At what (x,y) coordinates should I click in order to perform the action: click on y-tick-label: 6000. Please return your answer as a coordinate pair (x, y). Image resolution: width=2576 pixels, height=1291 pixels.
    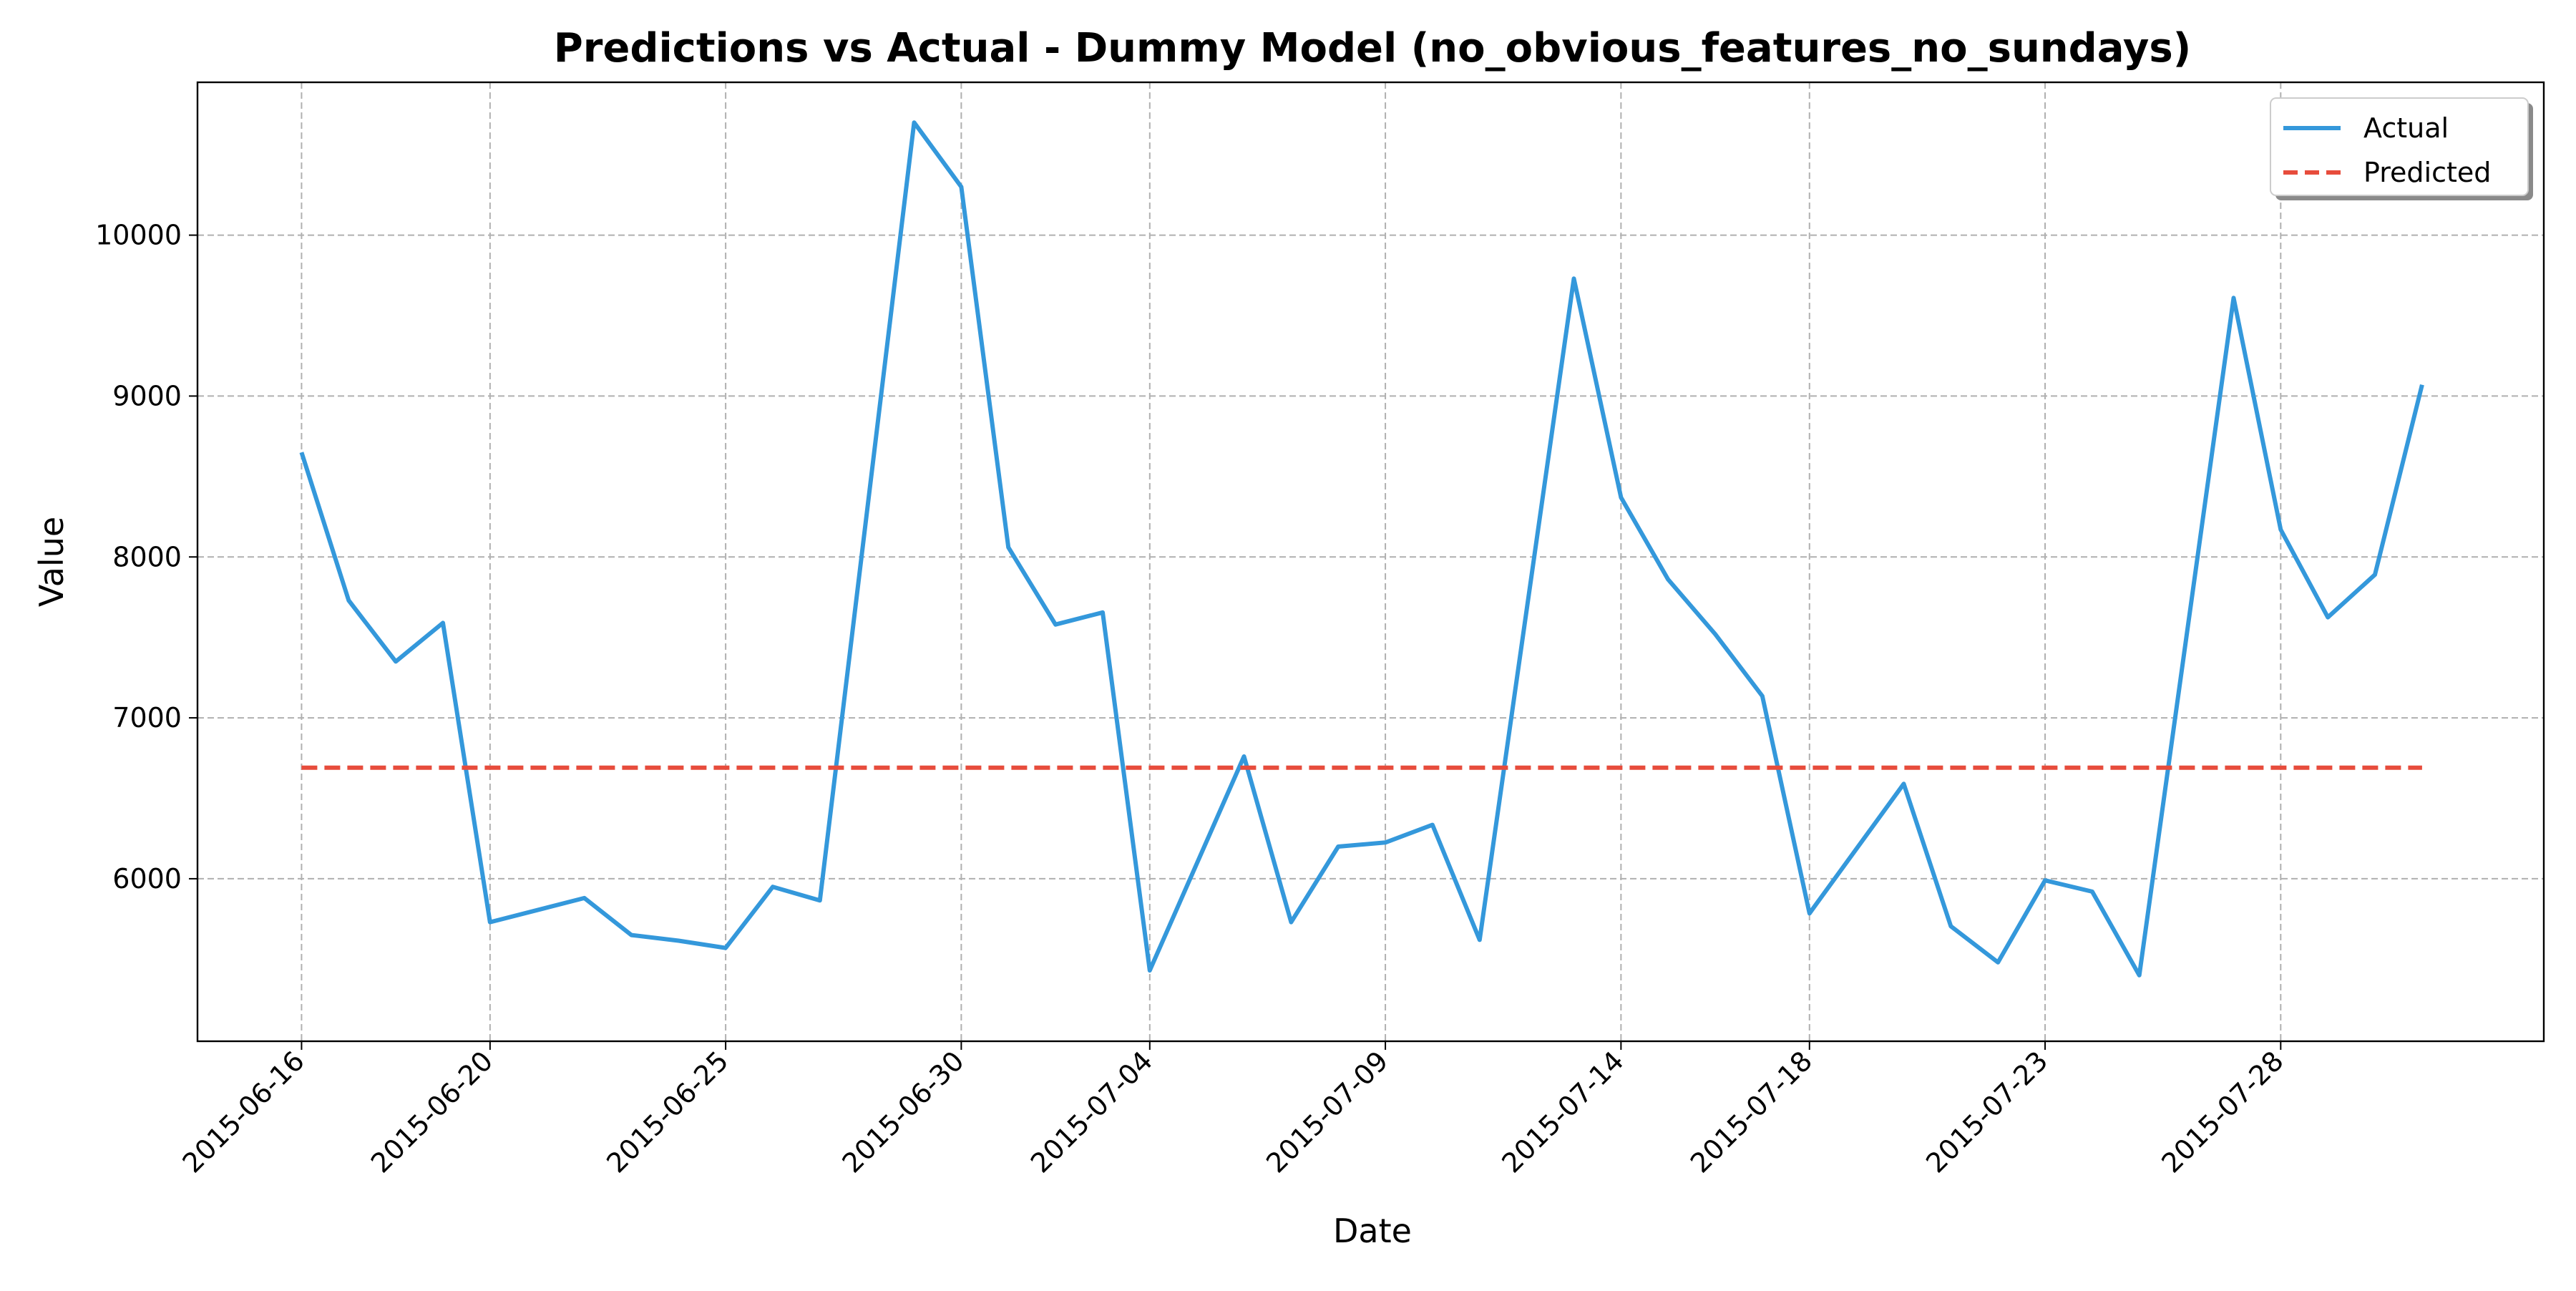
    Looking at the image, I should click on (147, 879).